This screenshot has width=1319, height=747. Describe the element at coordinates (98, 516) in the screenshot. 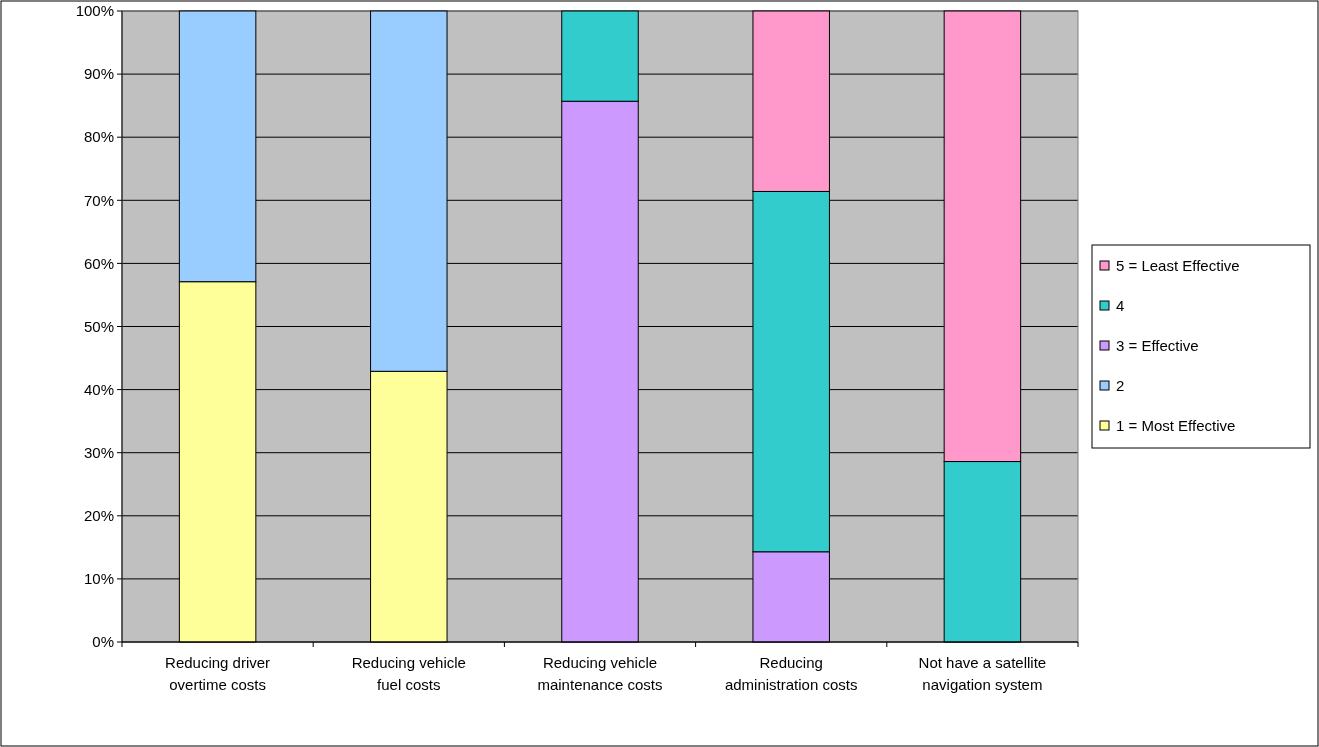

I see `y-tick-label: 20%` at that location.